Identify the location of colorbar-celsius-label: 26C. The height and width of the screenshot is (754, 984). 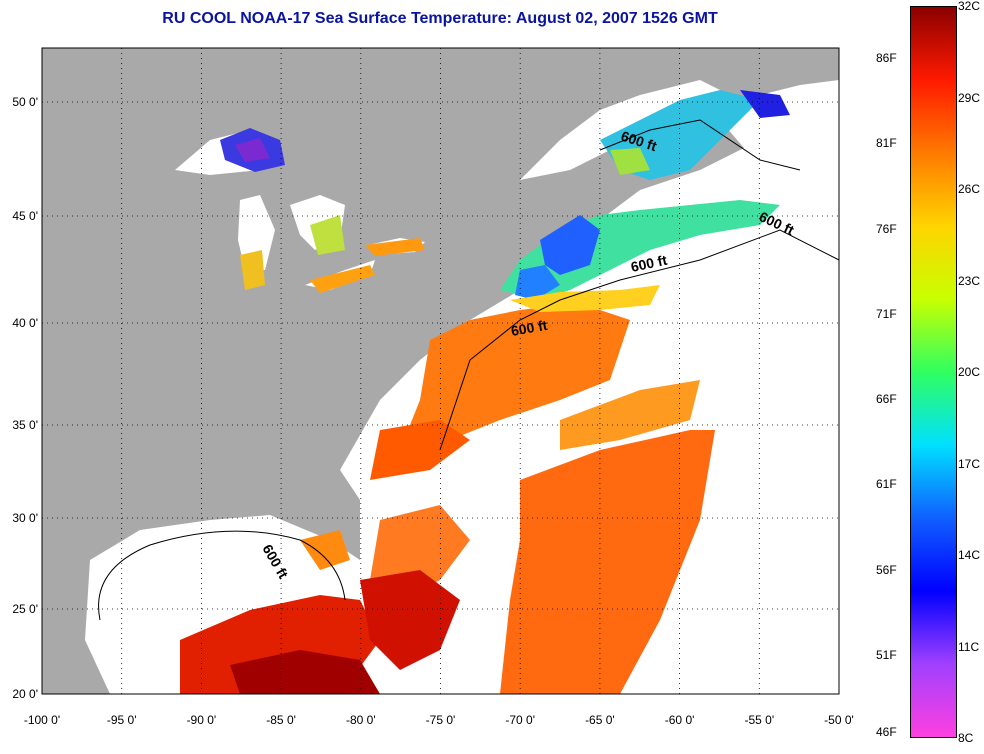
(969, 189).